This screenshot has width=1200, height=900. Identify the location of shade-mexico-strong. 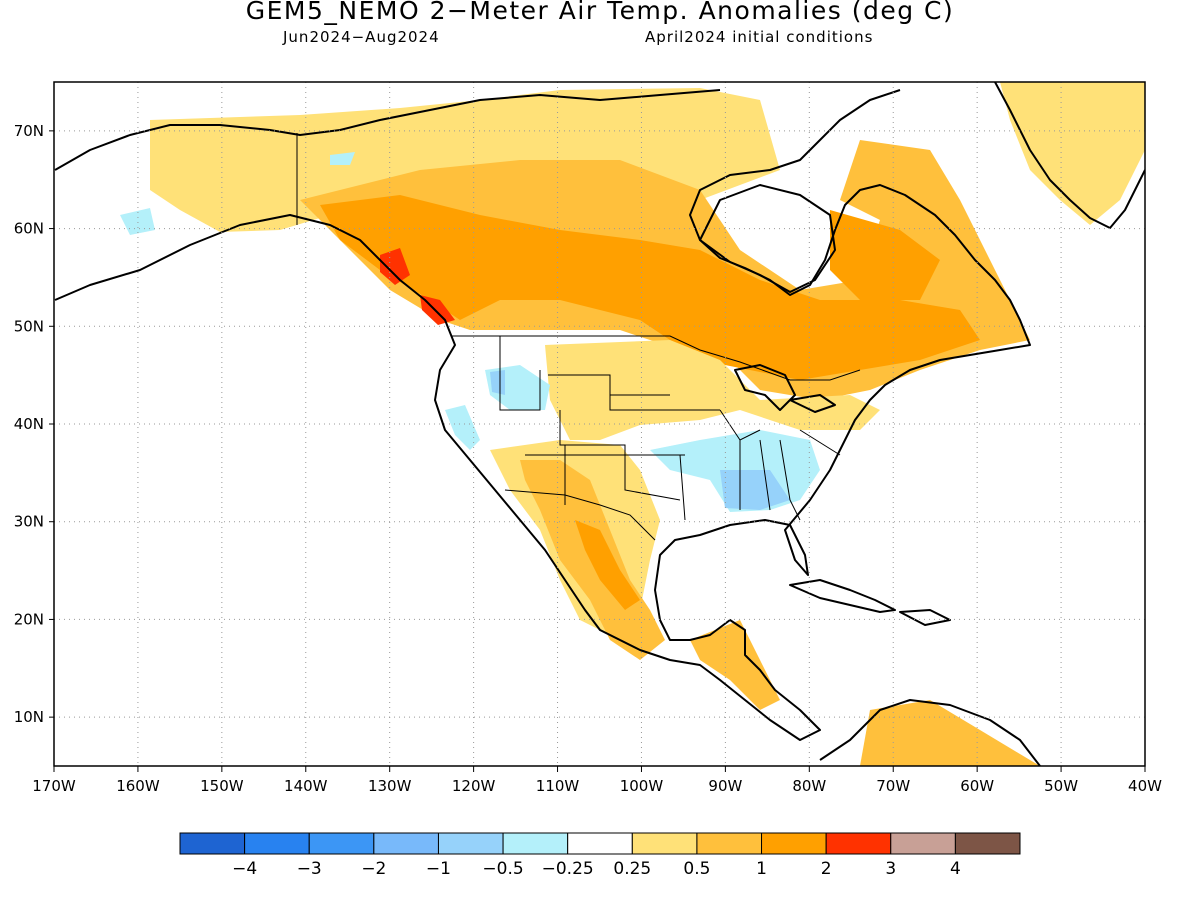
(607, 565).